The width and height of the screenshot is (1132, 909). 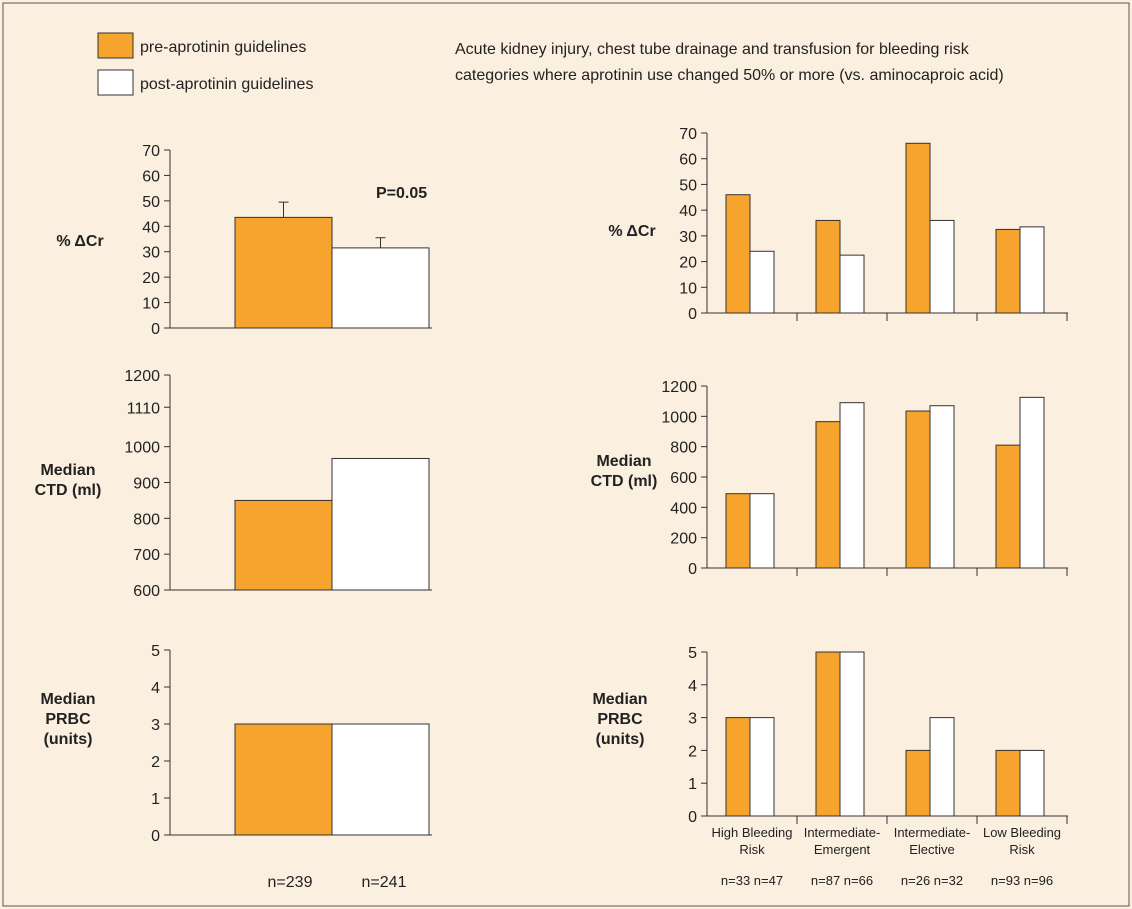 What do you see at coordinates (223, 47) in the screenshot?
I see `legend-label-pre: pre-aprotinin guidelines` at bounding box center [223, 47].